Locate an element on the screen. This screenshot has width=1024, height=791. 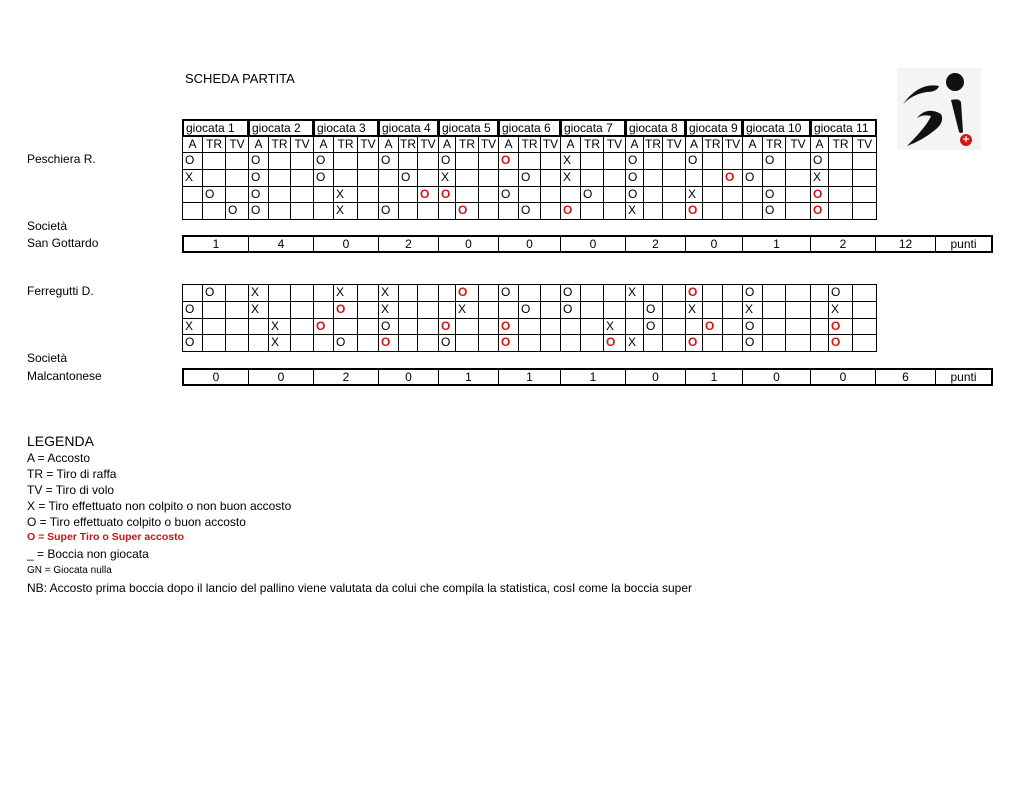
points-label: punti is located at coordinates (964, 377).